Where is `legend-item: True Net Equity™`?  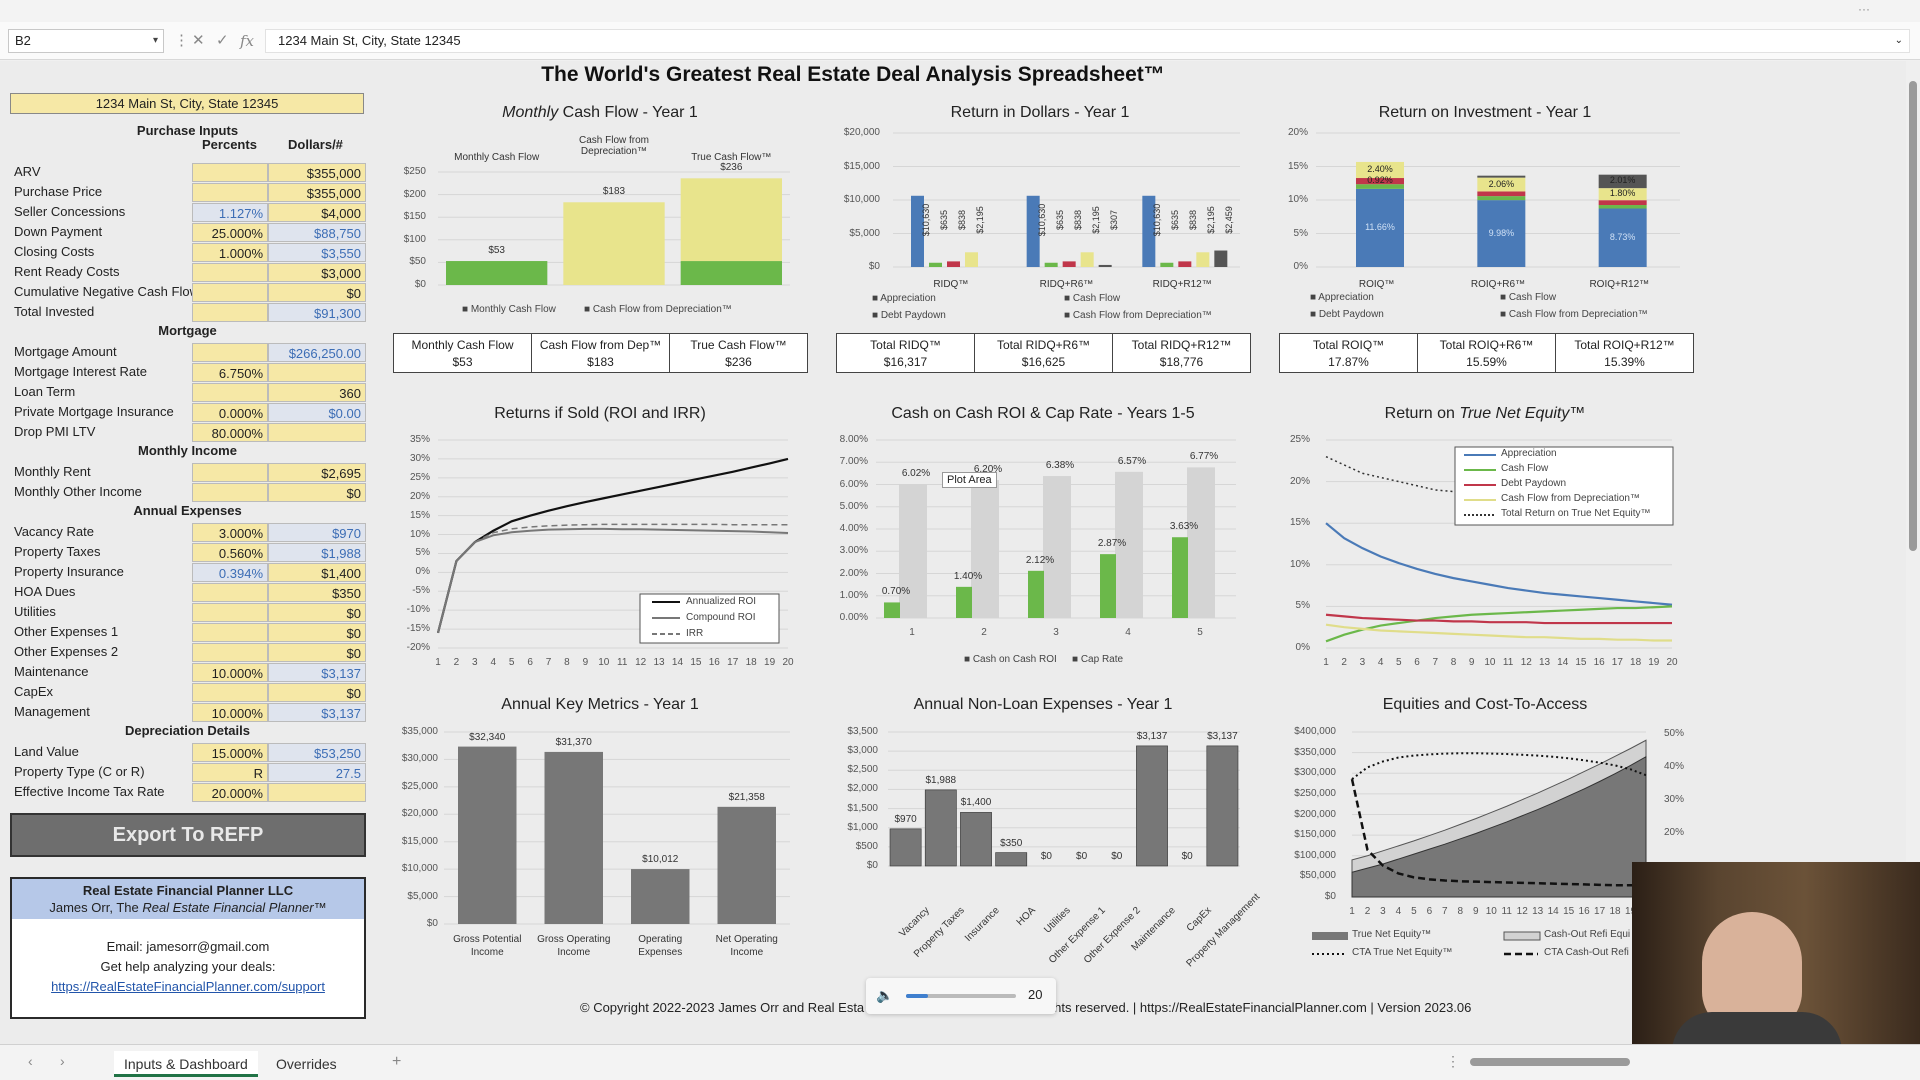
legend-item: True Net Equity™ is located at coordinates (1392, 934).